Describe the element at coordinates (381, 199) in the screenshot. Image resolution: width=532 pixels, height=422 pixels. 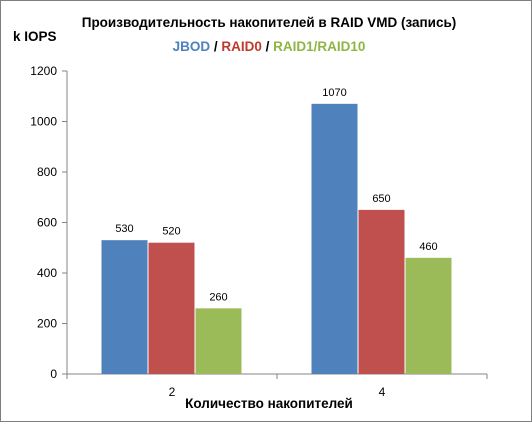
I see `data-label: 650` at that location.